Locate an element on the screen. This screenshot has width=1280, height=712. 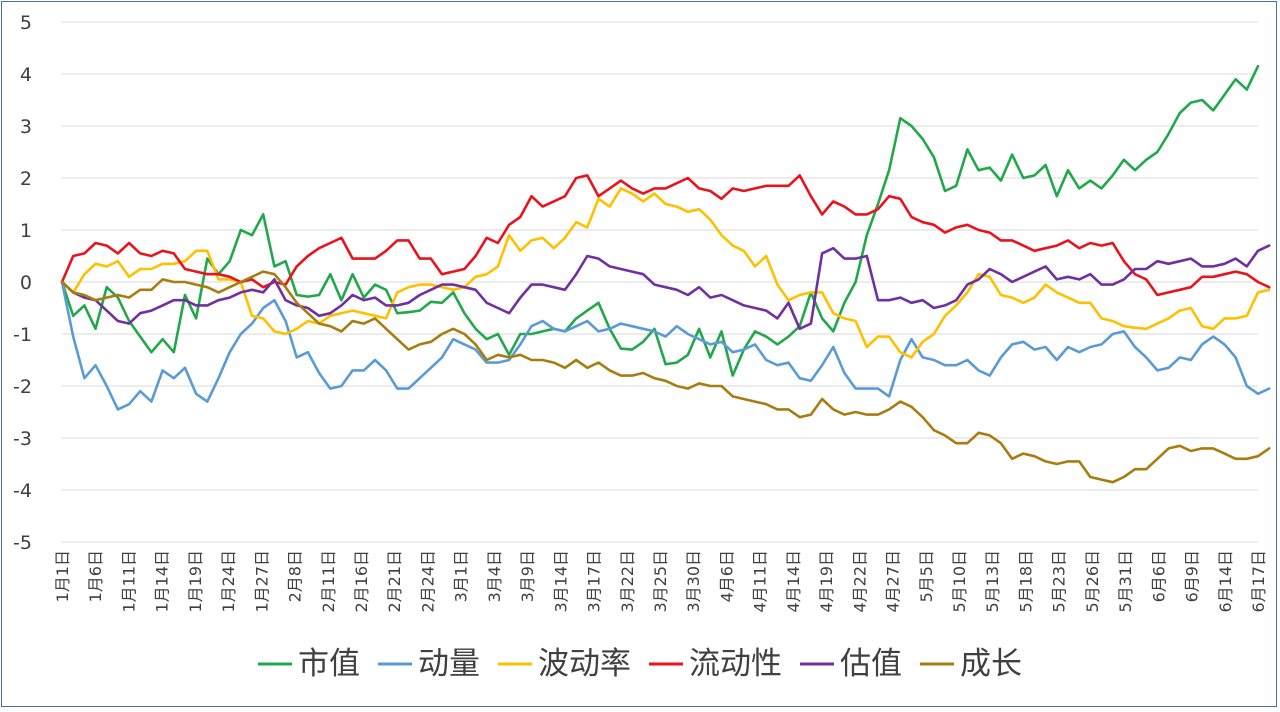
y-tick-label: -1 is located at coordinates (22, 335).